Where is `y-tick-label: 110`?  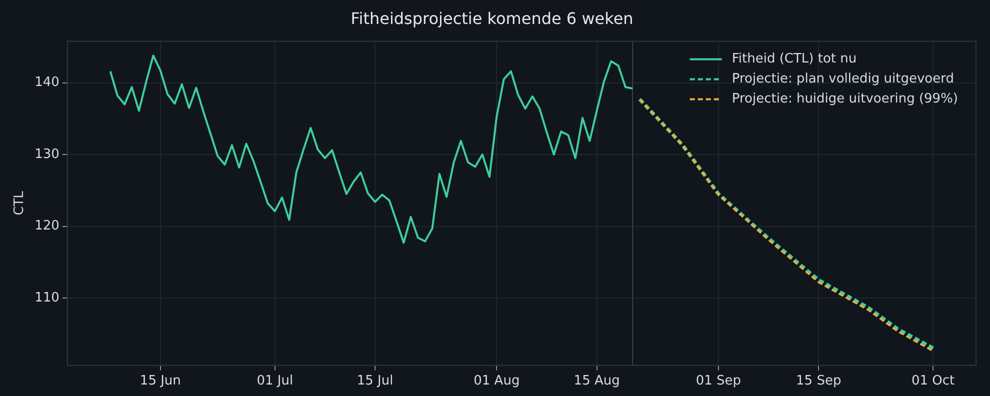 y-tick-label: 110 is located at coordinates (47, 298).